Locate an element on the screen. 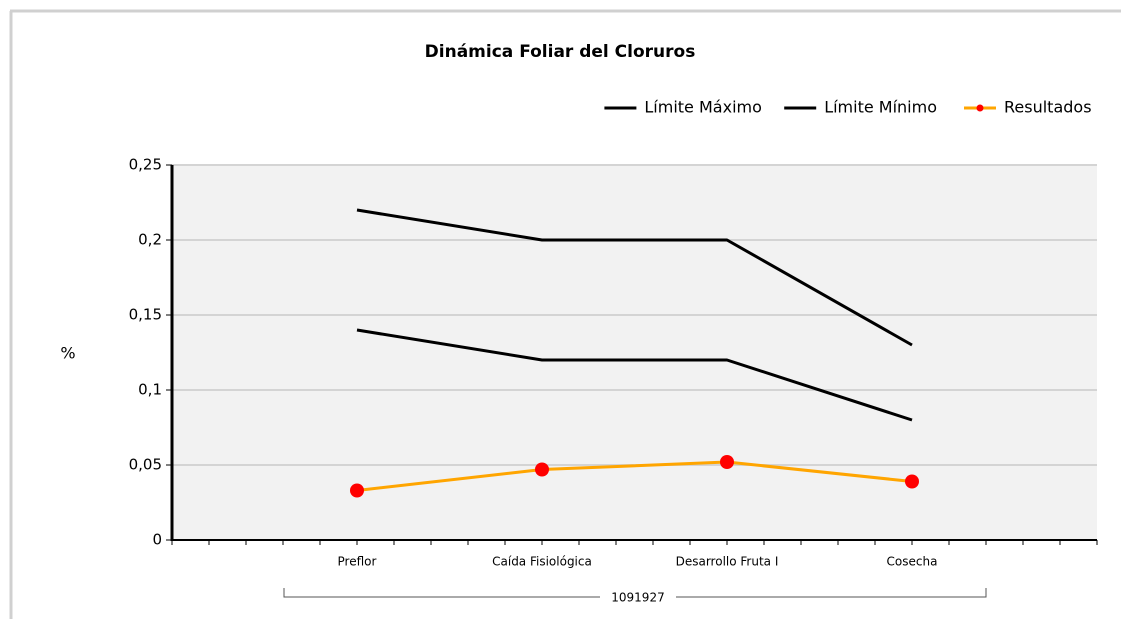 The width and height of the screenshot is (1121, 619). y-axis-label: % is located at coordinates (67, 353).